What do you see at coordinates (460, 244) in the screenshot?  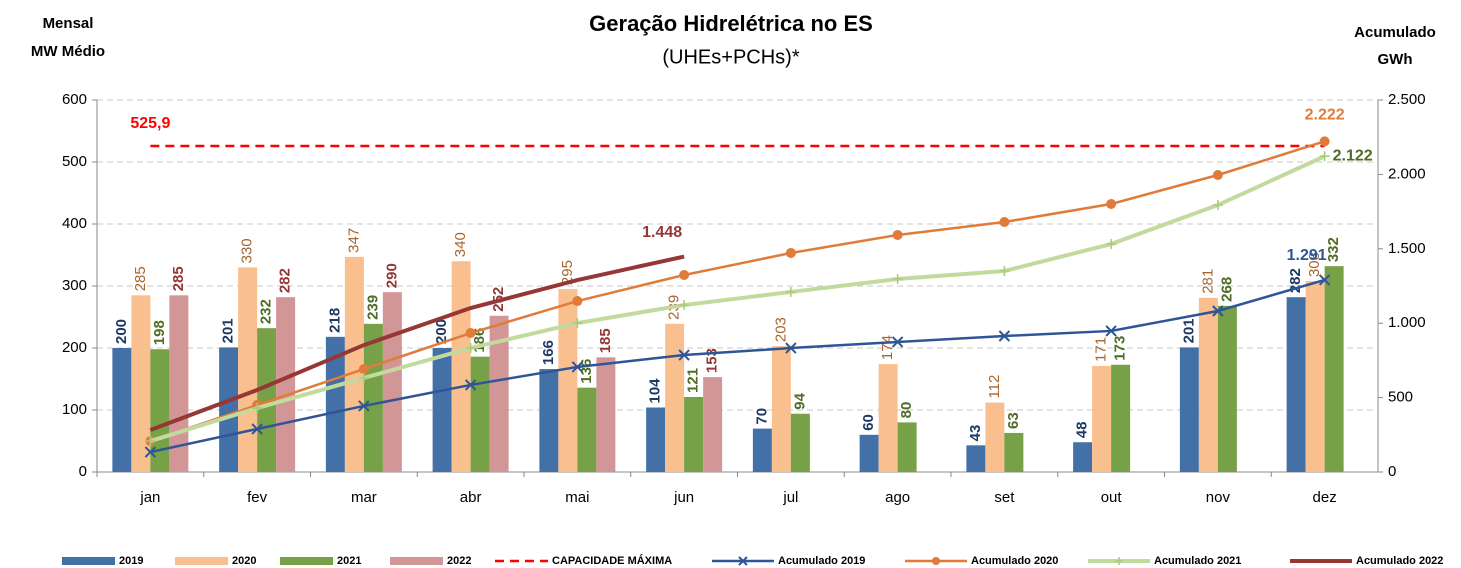 I see `bar-label: 340` at bounding box center [460, 244].